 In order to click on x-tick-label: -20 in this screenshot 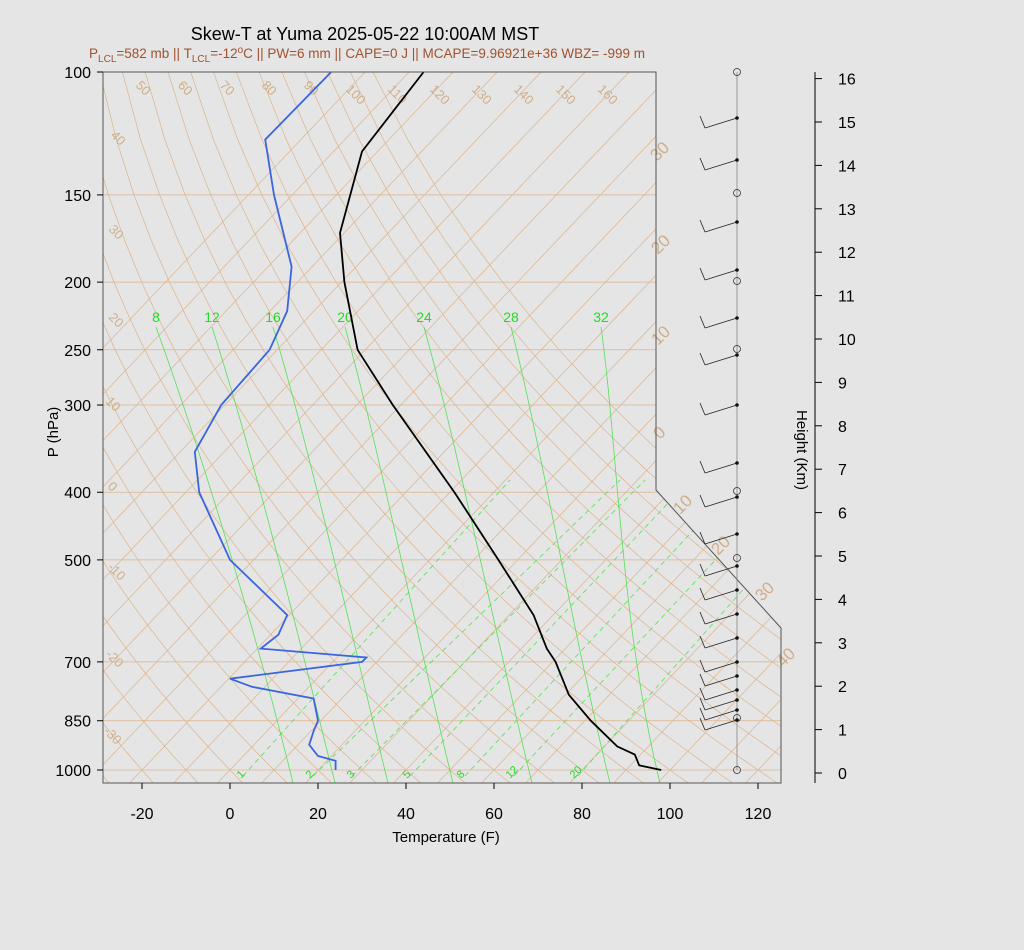, I will do `click(141, 814)`.